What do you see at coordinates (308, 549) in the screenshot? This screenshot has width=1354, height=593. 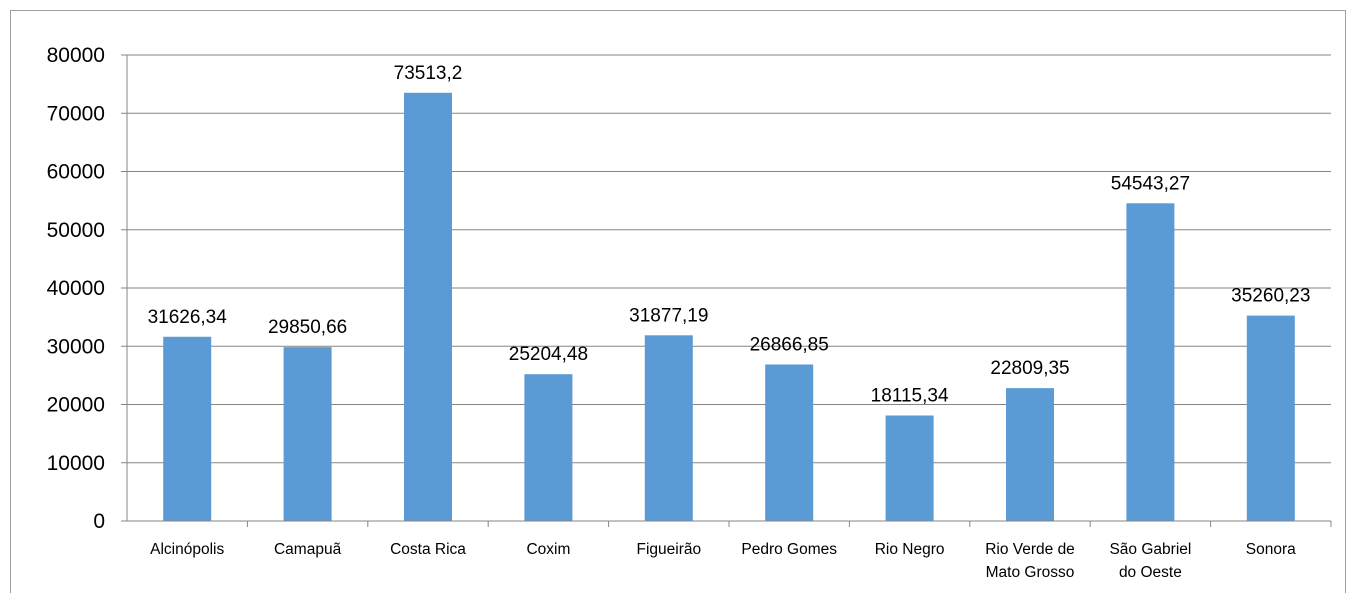 I see `category-label: Camapuã` at bounding box center [308, 549].